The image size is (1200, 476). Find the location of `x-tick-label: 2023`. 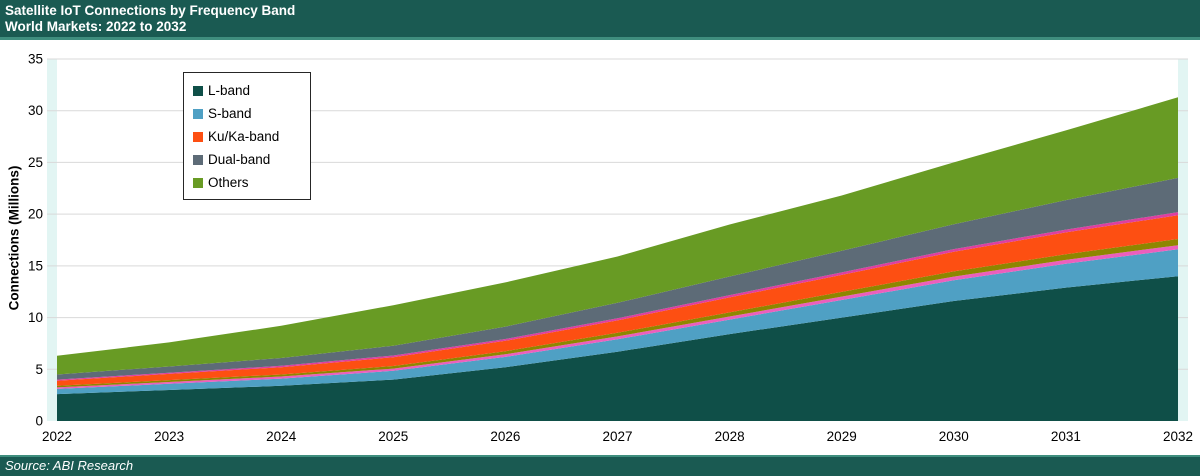

x-tick-label: 2023 is located at coordinates (169, 436).